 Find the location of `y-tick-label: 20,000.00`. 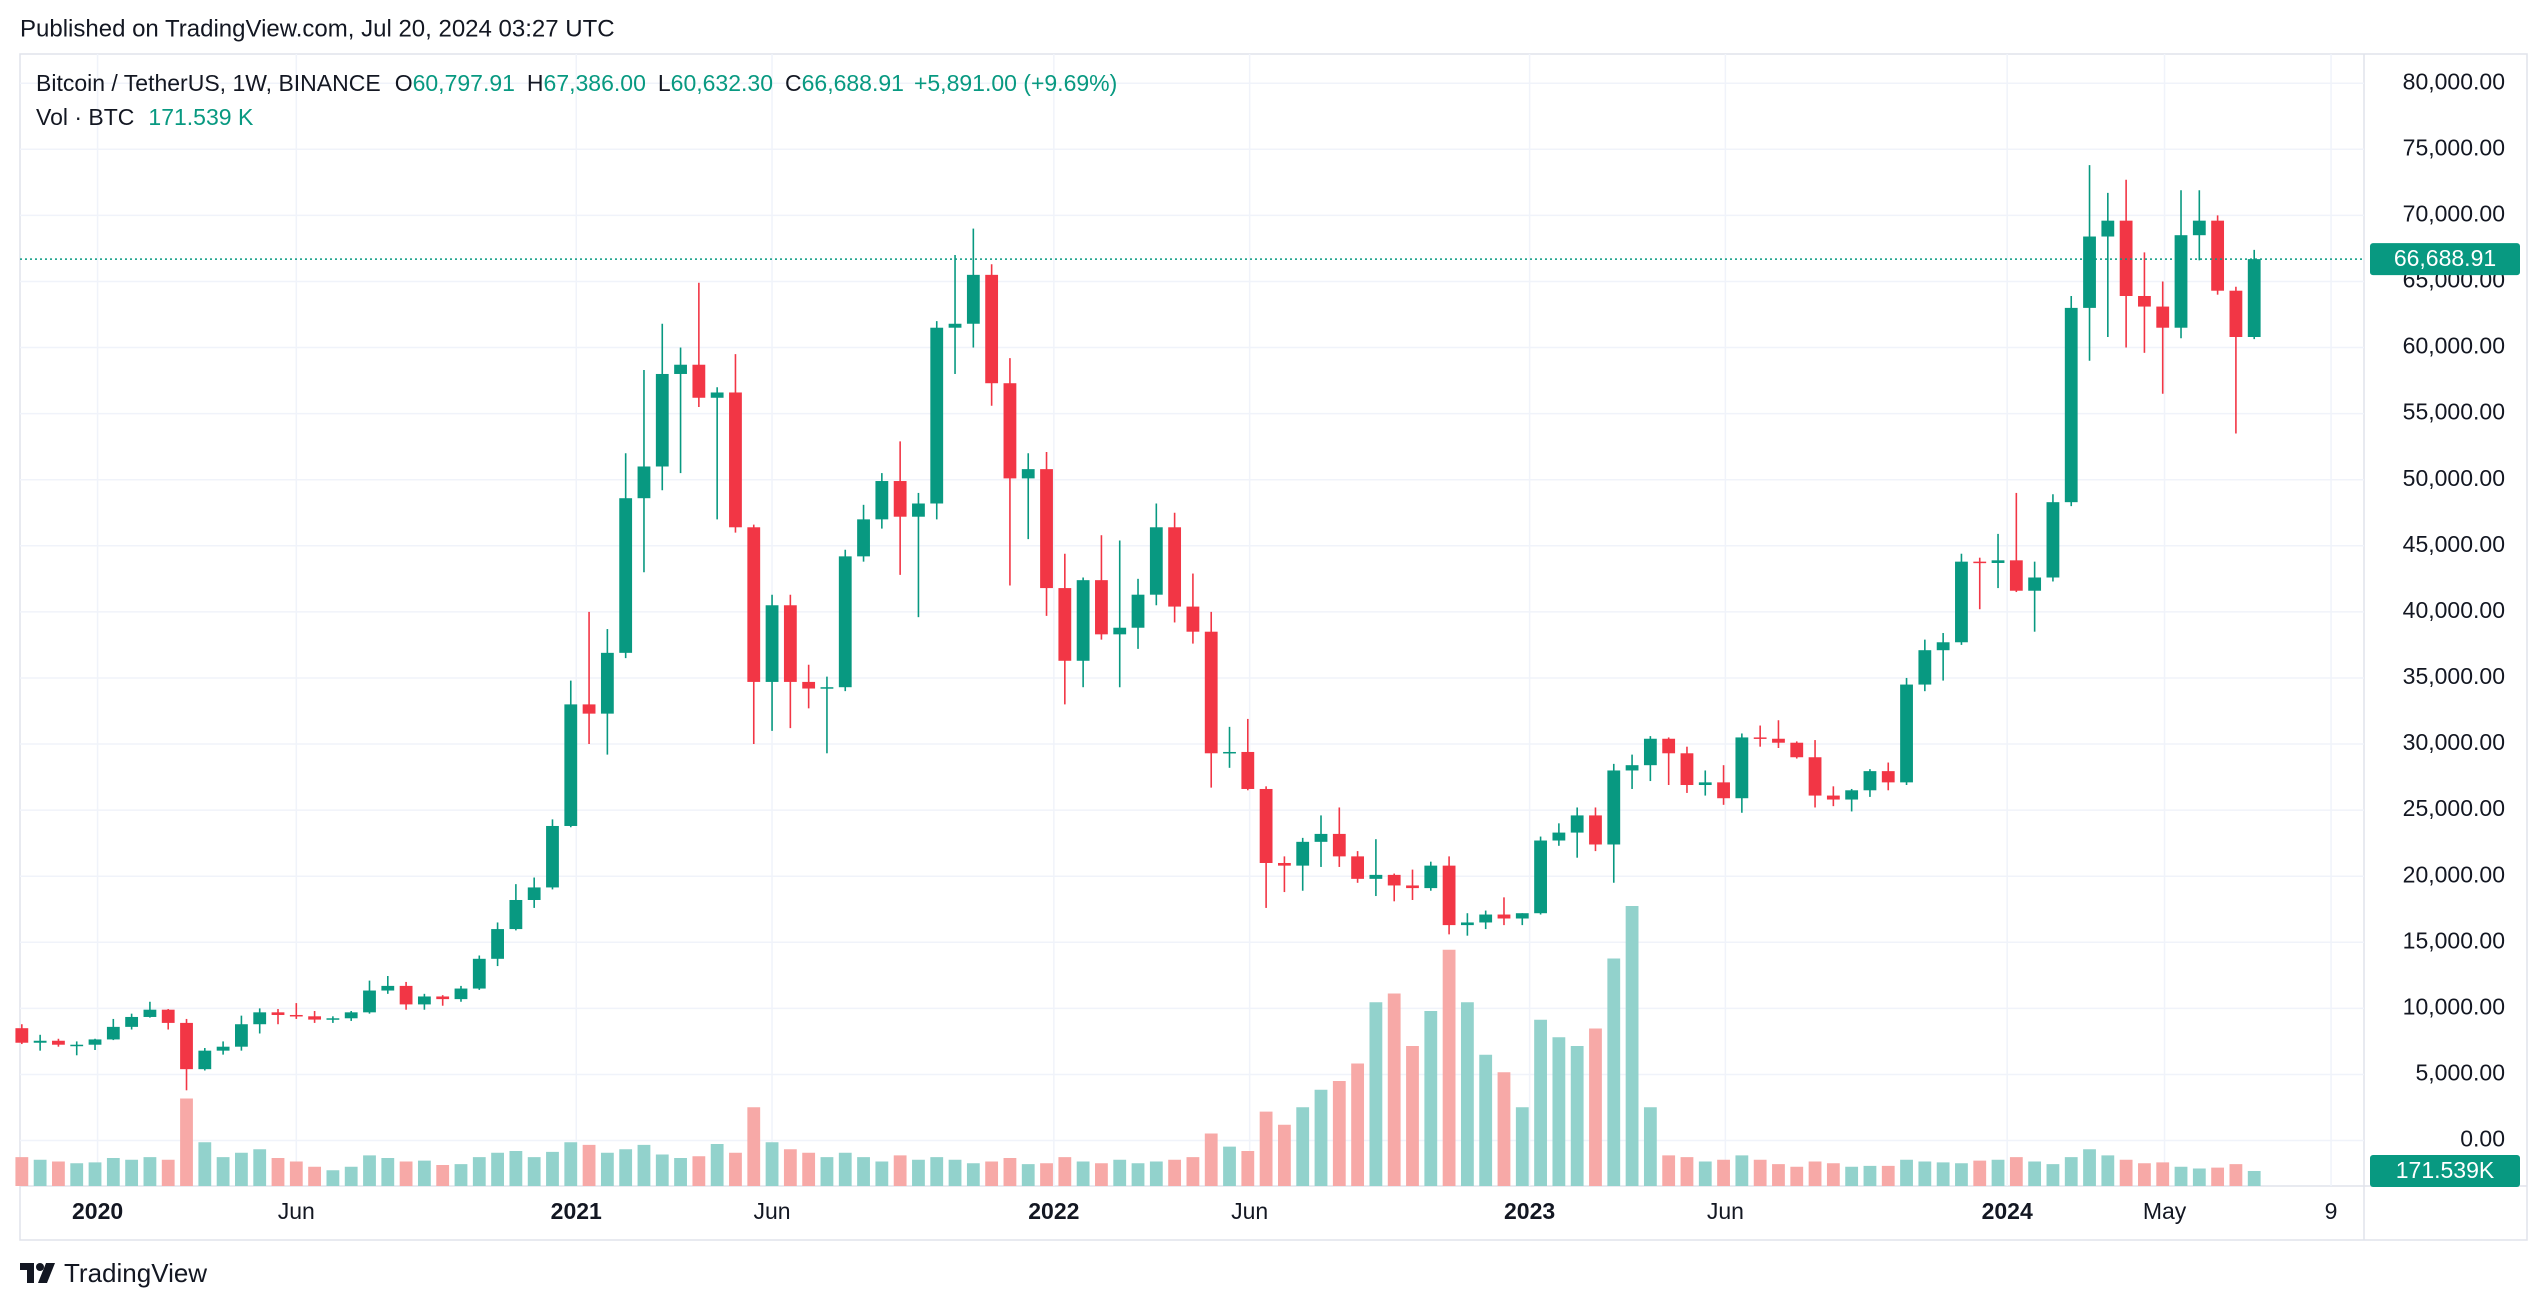

y-tick-label: 20,000.00 is located at coordinates (2454, 874).